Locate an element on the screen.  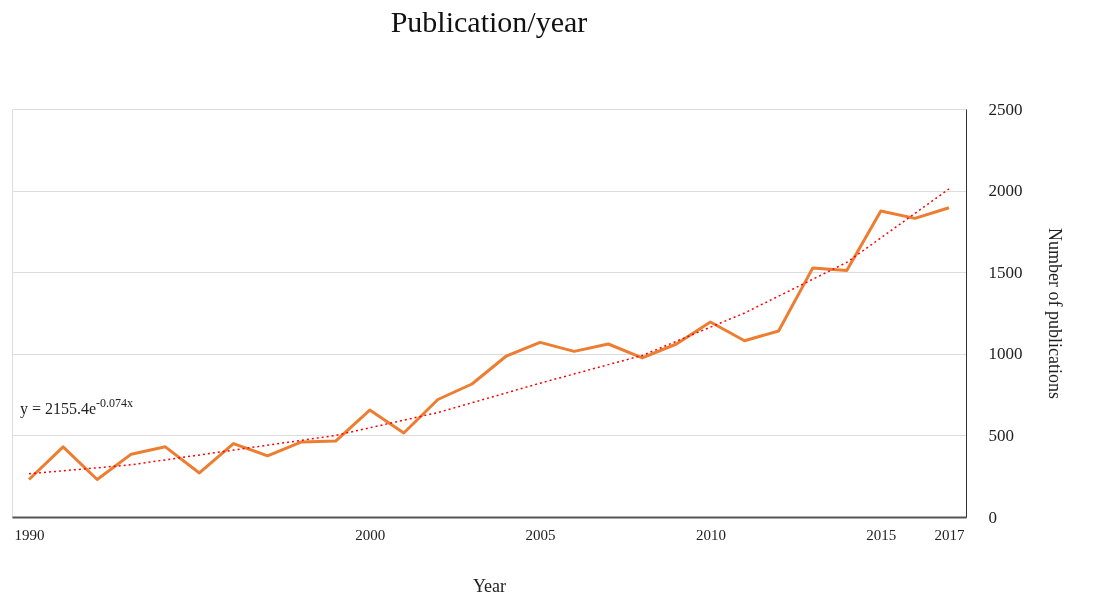
y-tick-label: 2500 is located at coordinates (1005, 109).